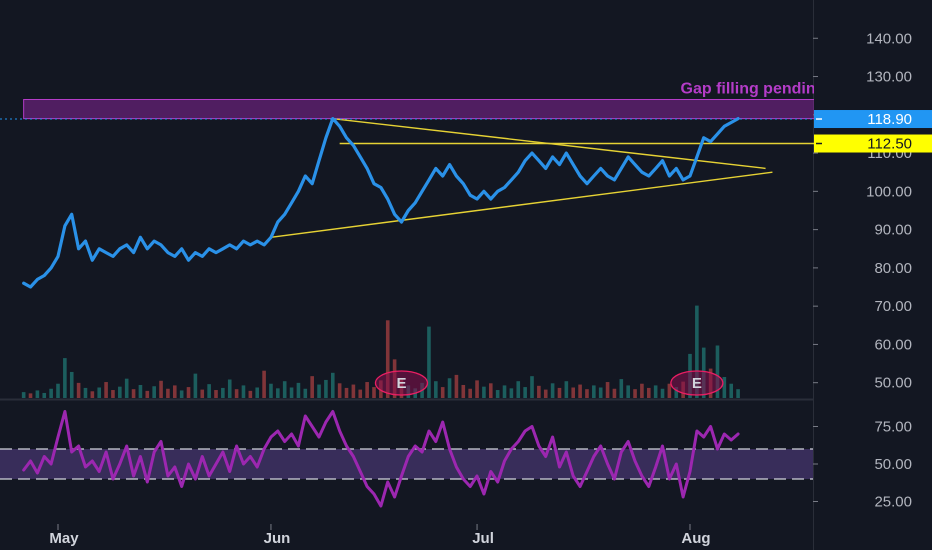 The height and width of the screenshot is (550, 932). I want to click on gap-annotation-text: Gap filling pending, so click(753, 89).